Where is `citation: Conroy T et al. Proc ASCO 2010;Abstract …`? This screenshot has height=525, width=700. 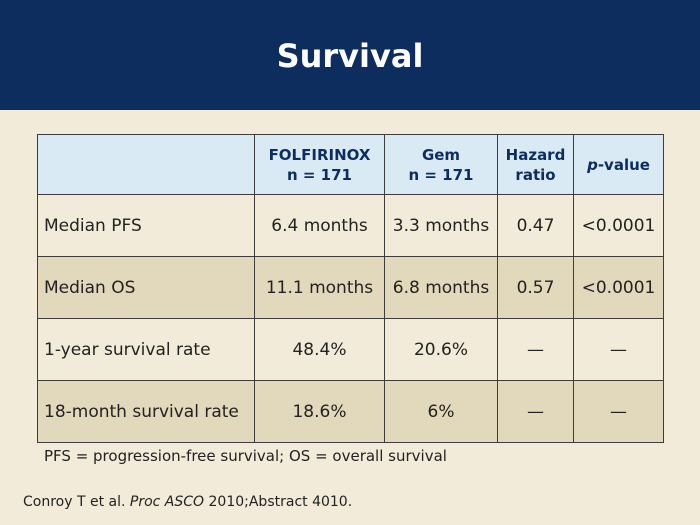 citation: Conroy T et al. Proc ASCO 2010;Abstract … is located at coordinates (187, 502).